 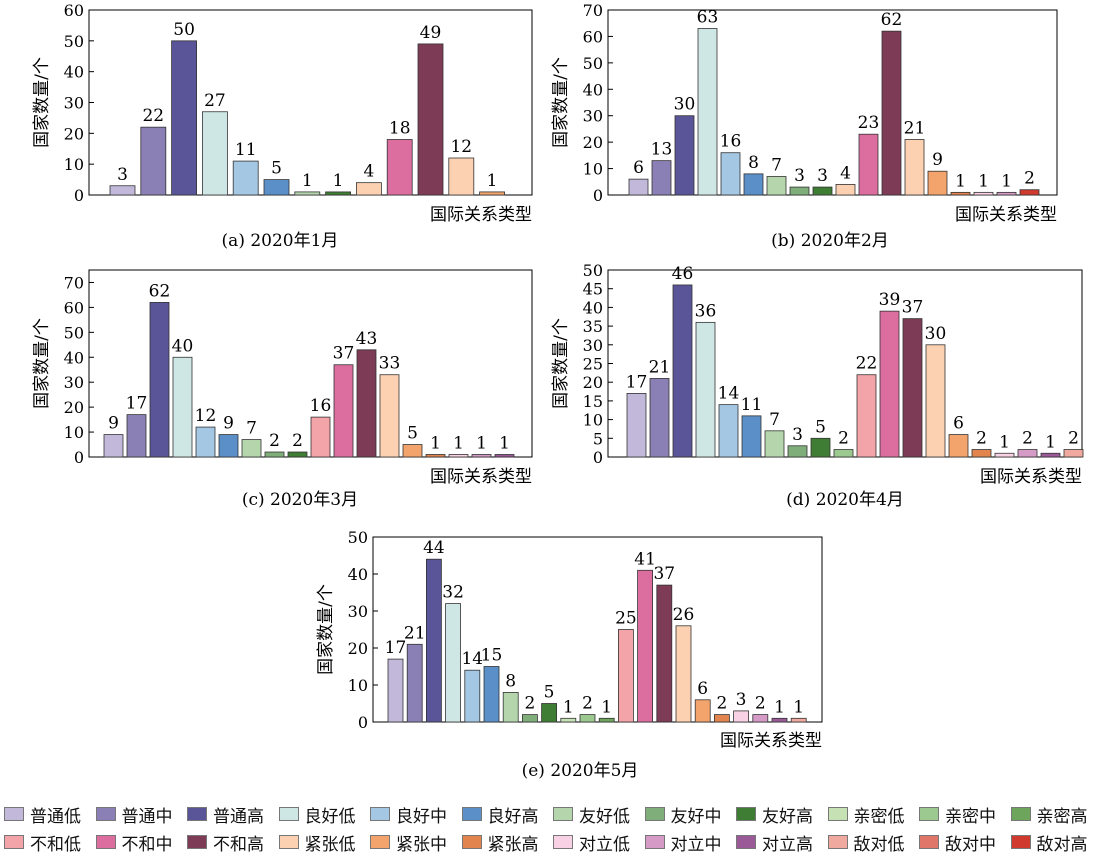 I want to click on data-label: 49, so click(x=431, y=33).